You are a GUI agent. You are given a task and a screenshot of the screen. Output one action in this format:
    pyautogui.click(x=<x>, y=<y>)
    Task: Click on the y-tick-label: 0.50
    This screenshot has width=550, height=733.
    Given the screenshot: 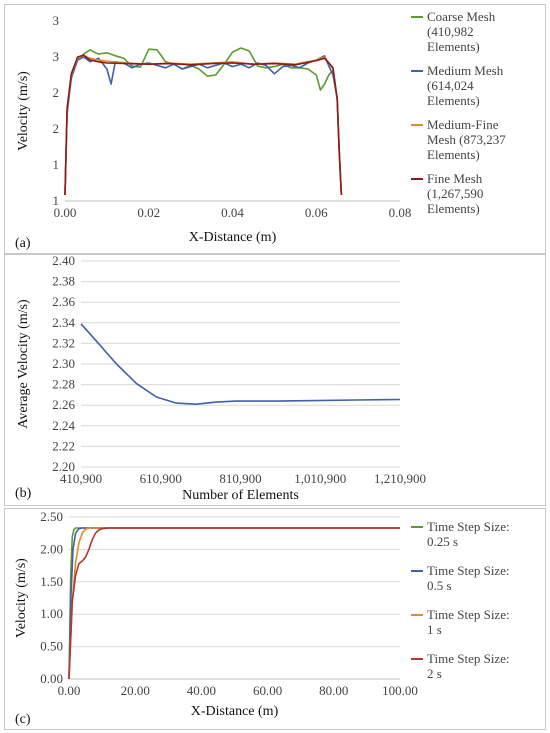 What is the action you would take?
    pyautogui.click(x=51, y=646)
    